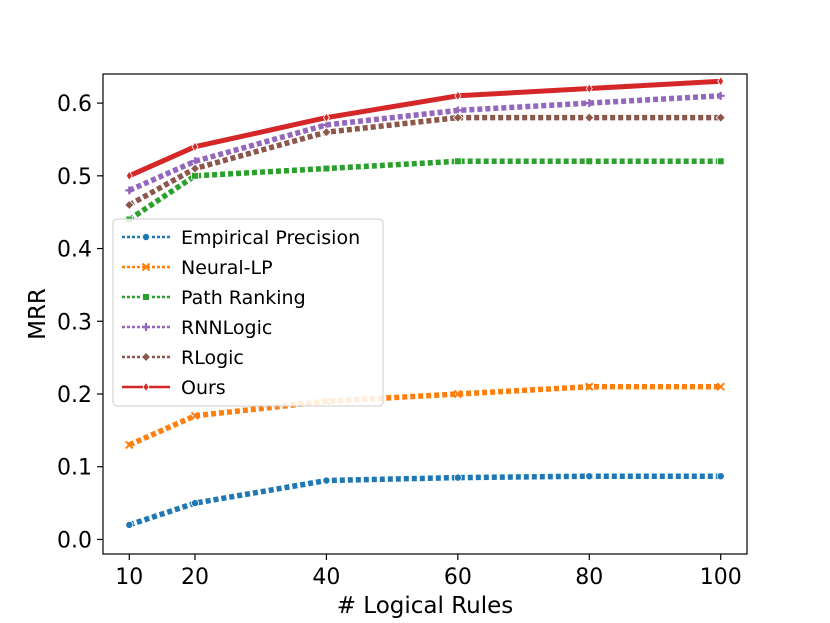  I want to click on x-tick-label: 100, so click(721, 577).